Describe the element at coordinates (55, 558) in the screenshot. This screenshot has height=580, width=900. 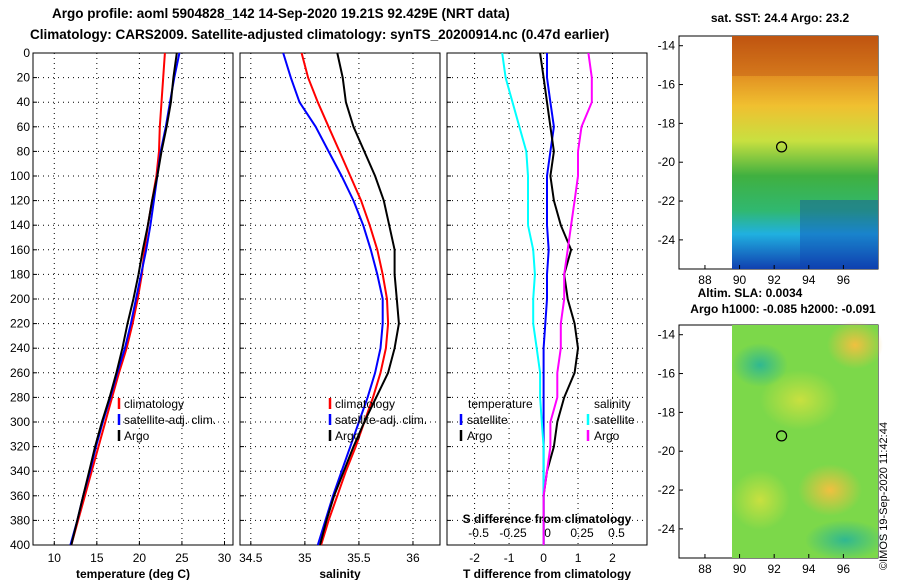
I see `temperature-xtick-label: 10` at that location.